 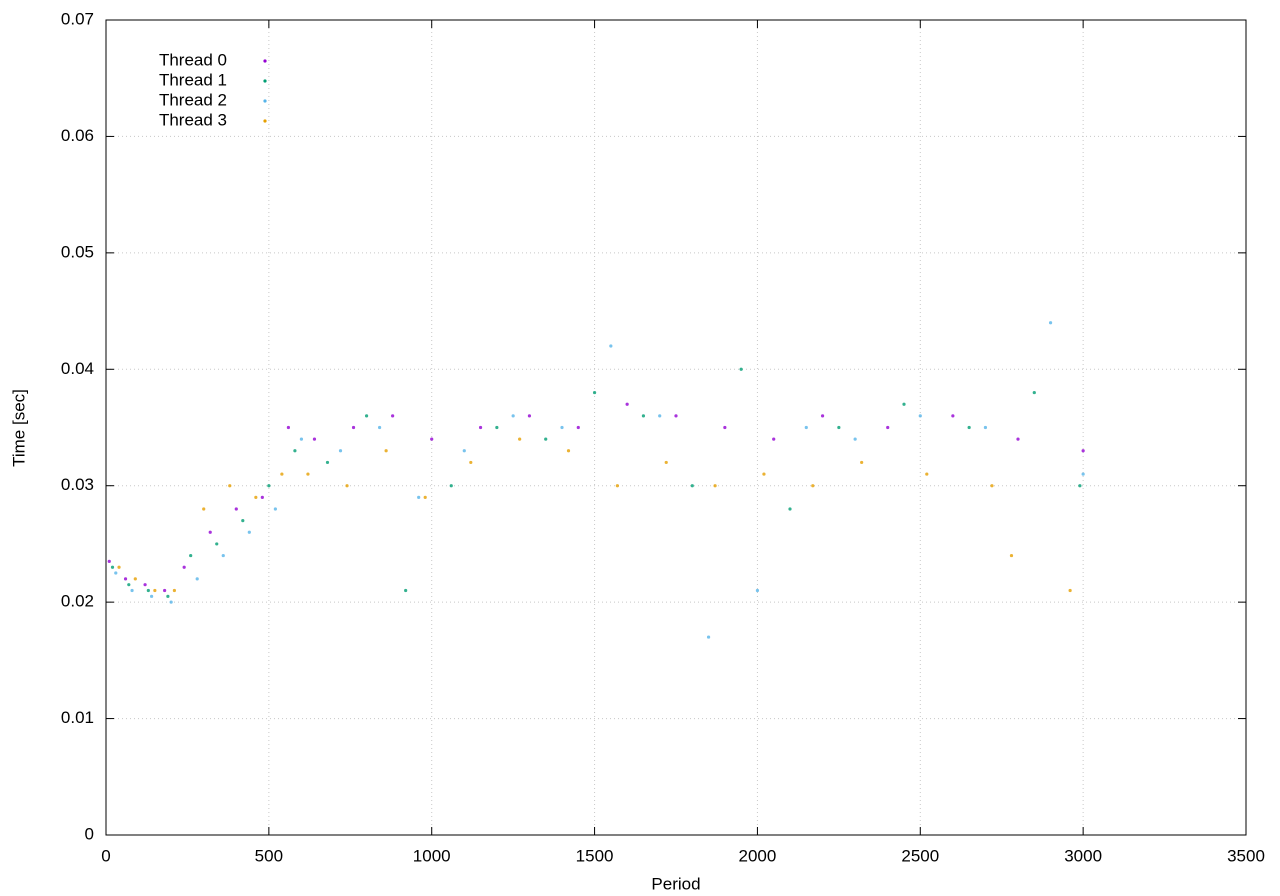 What do you see at coordinates (193, 99) in the screenshot?
I see `legend-label: Thread 2` at bounding box center [193, 99].